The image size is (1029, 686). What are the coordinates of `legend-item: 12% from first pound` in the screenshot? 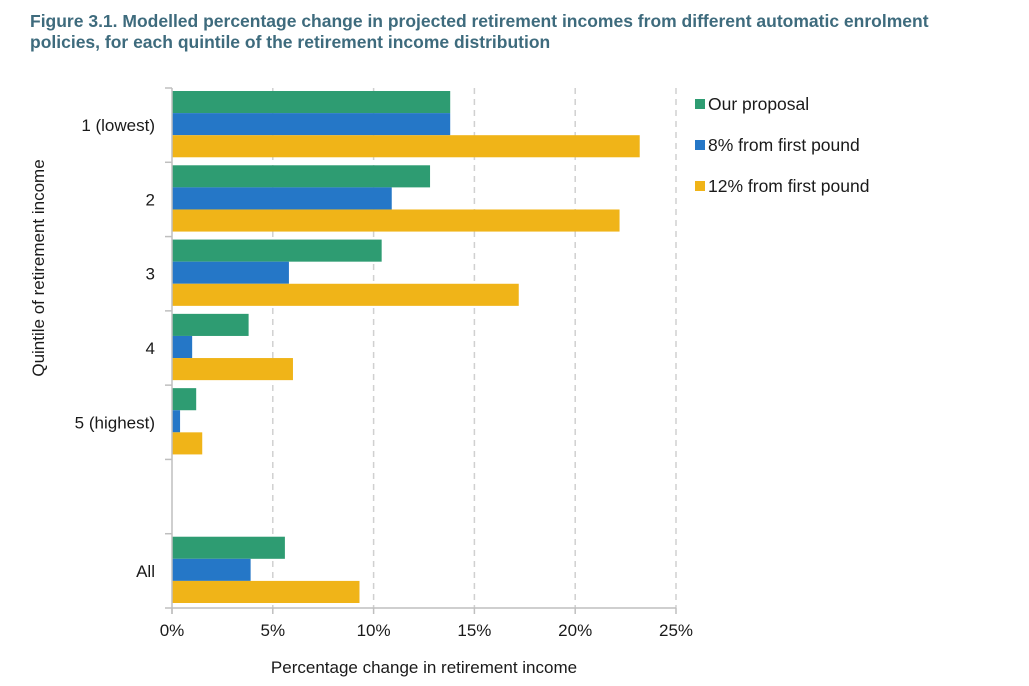 It's located at (782, 186).